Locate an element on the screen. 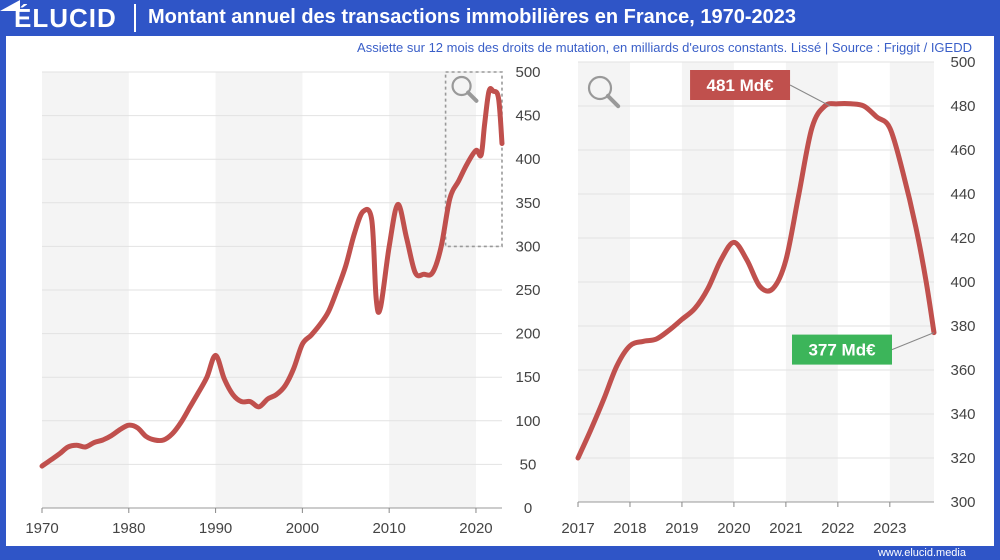 This screenshot has height=560, width=1000. footer-site: www.elucid.media is located at coordinates (921, 553).